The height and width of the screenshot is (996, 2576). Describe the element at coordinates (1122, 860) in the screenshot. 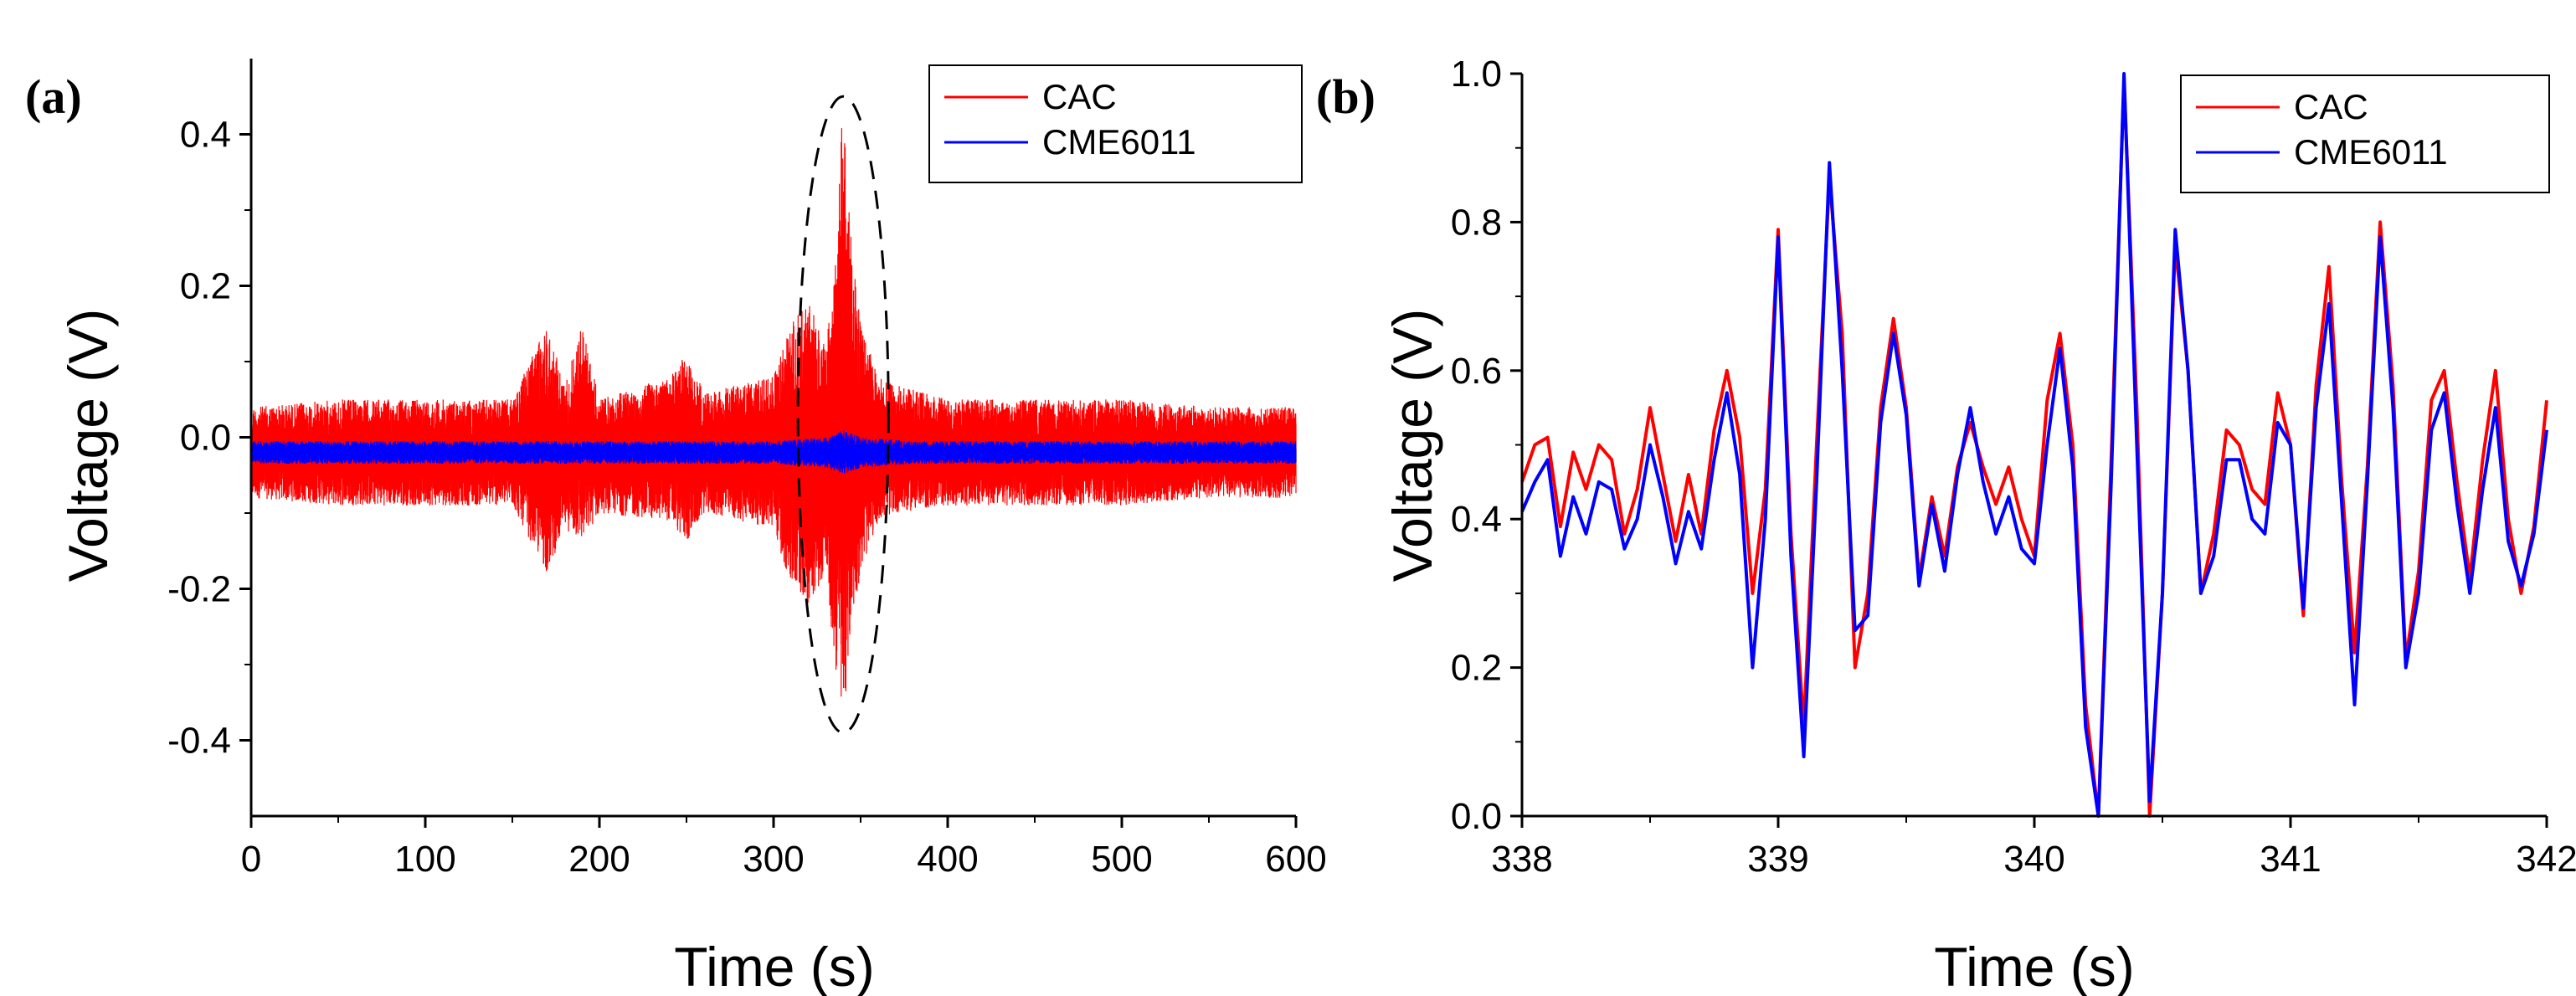

I see `panel-a-x-tick-label: 500` at that location.